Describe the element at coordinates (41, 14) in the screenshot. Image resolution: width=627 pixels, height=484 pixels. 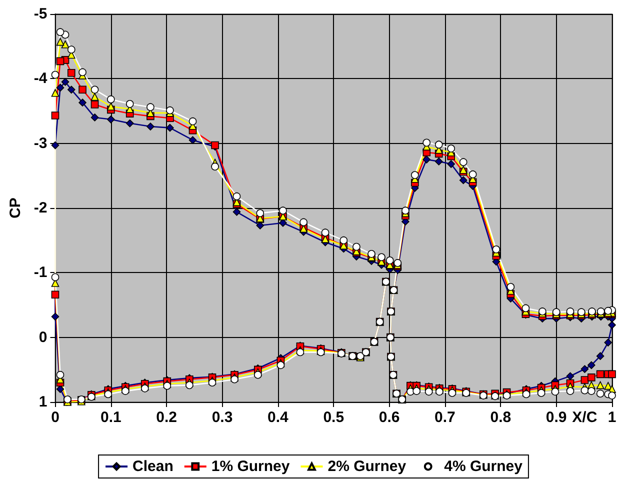
I see `y-tick-label: -5` at that location.